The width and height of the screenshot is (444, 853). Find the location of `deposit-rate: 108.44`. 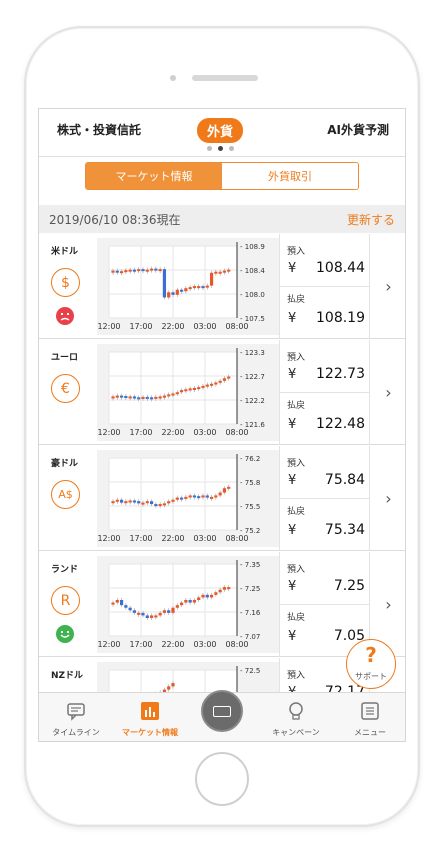

deposit-rate: 108.44 is located at coordinates (340, 268).